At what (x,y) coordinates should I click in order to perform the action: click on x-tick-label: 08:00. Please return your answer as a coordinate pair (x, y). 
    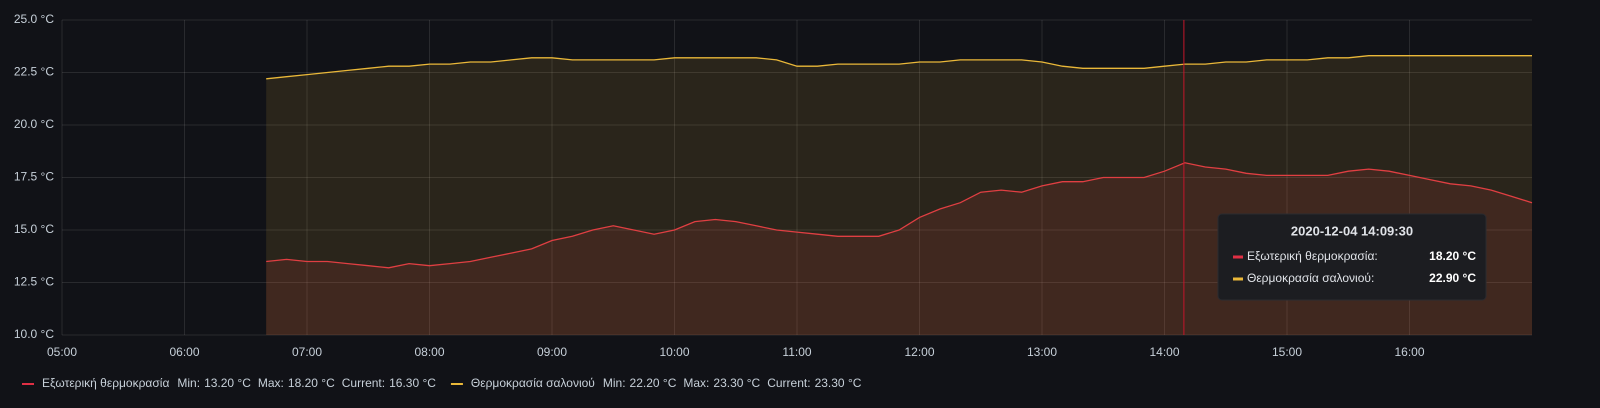
    Looking at the image, I should click on (429, 352).